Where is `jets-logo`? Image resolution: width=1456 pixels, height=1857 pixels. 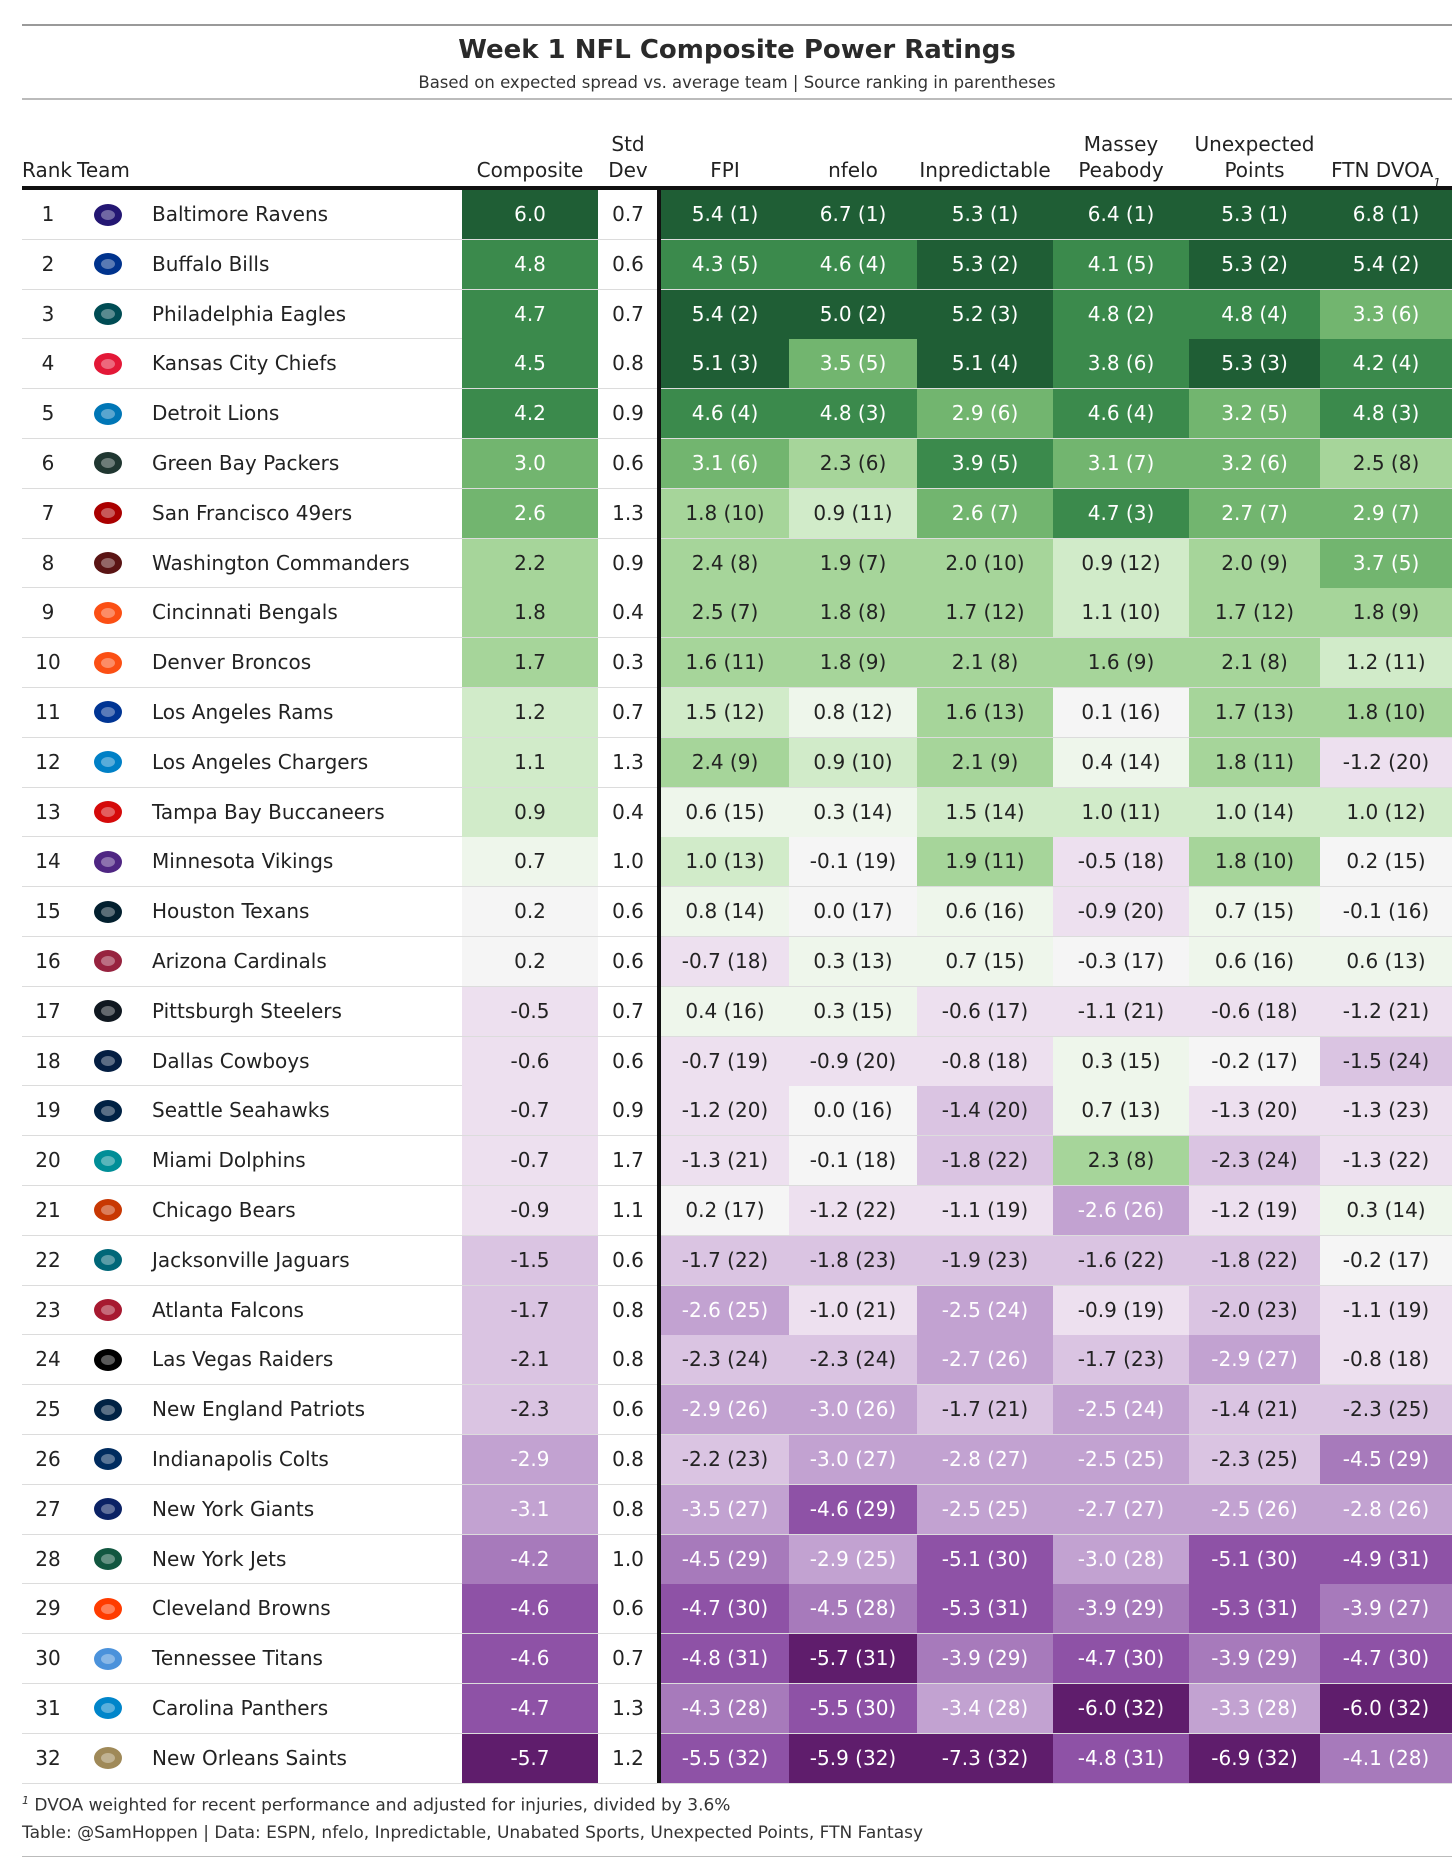
jets-logo is located at coordinates (108, 1559).